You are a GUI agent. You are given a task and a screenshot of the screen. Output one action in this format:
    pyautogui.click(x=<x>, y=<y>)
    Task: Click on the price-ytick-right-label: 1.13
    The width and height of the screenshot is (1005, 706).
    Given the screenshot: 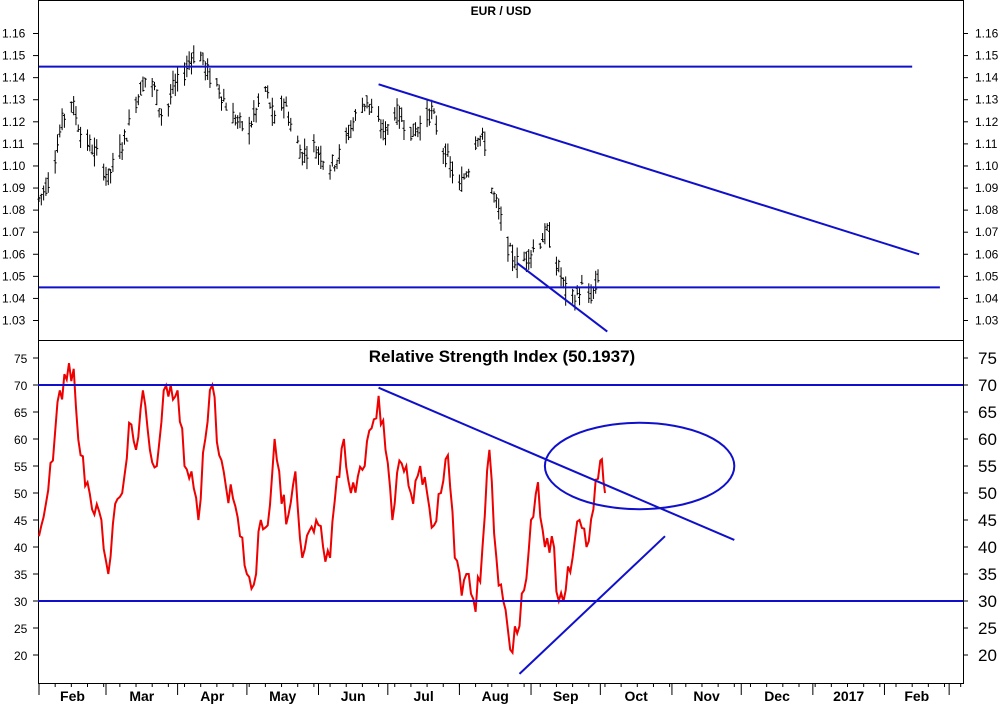 What is the action you would take?
    pyautogui.click(x=987, y=100)
    